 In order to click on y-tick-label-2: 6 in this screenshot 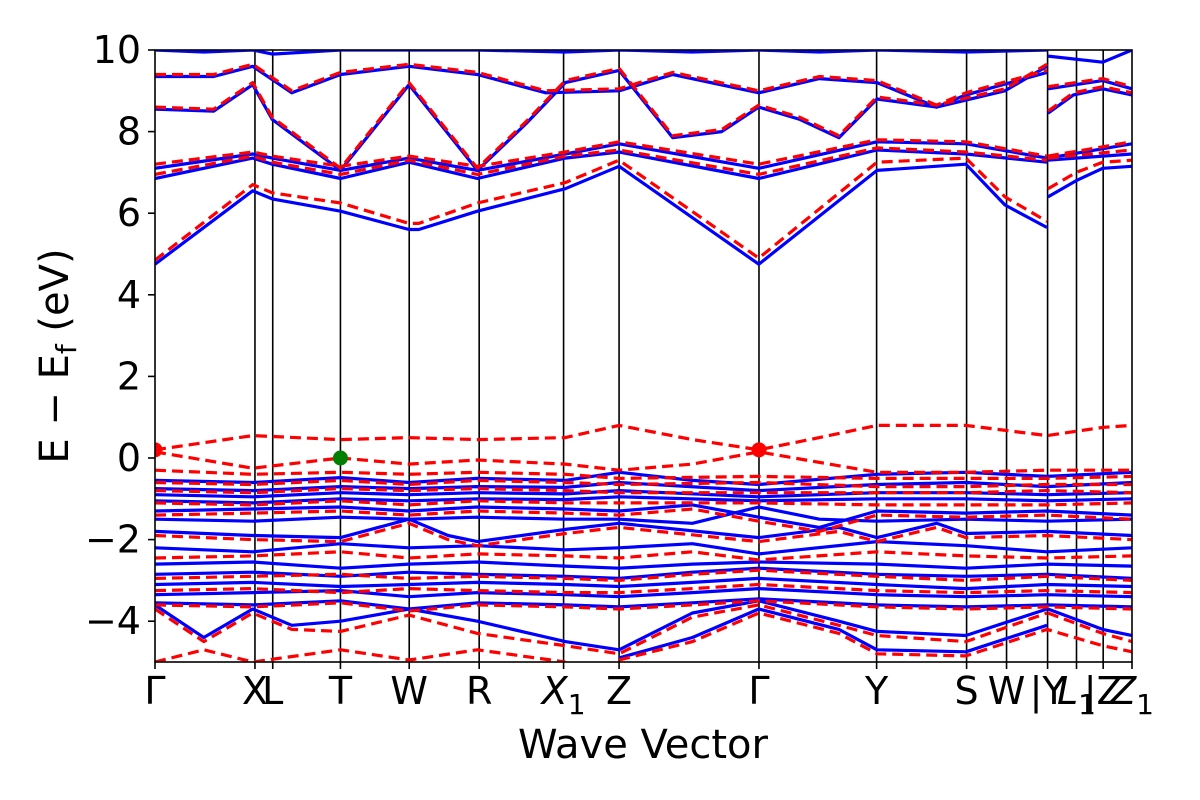, I will do `click(129, 213)`.